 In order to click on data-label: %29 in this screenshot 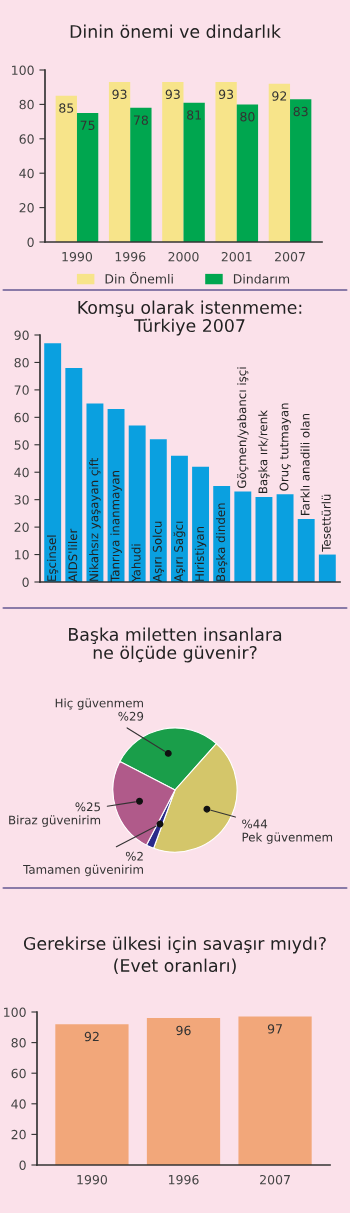, I will do `click(131, 716)`.